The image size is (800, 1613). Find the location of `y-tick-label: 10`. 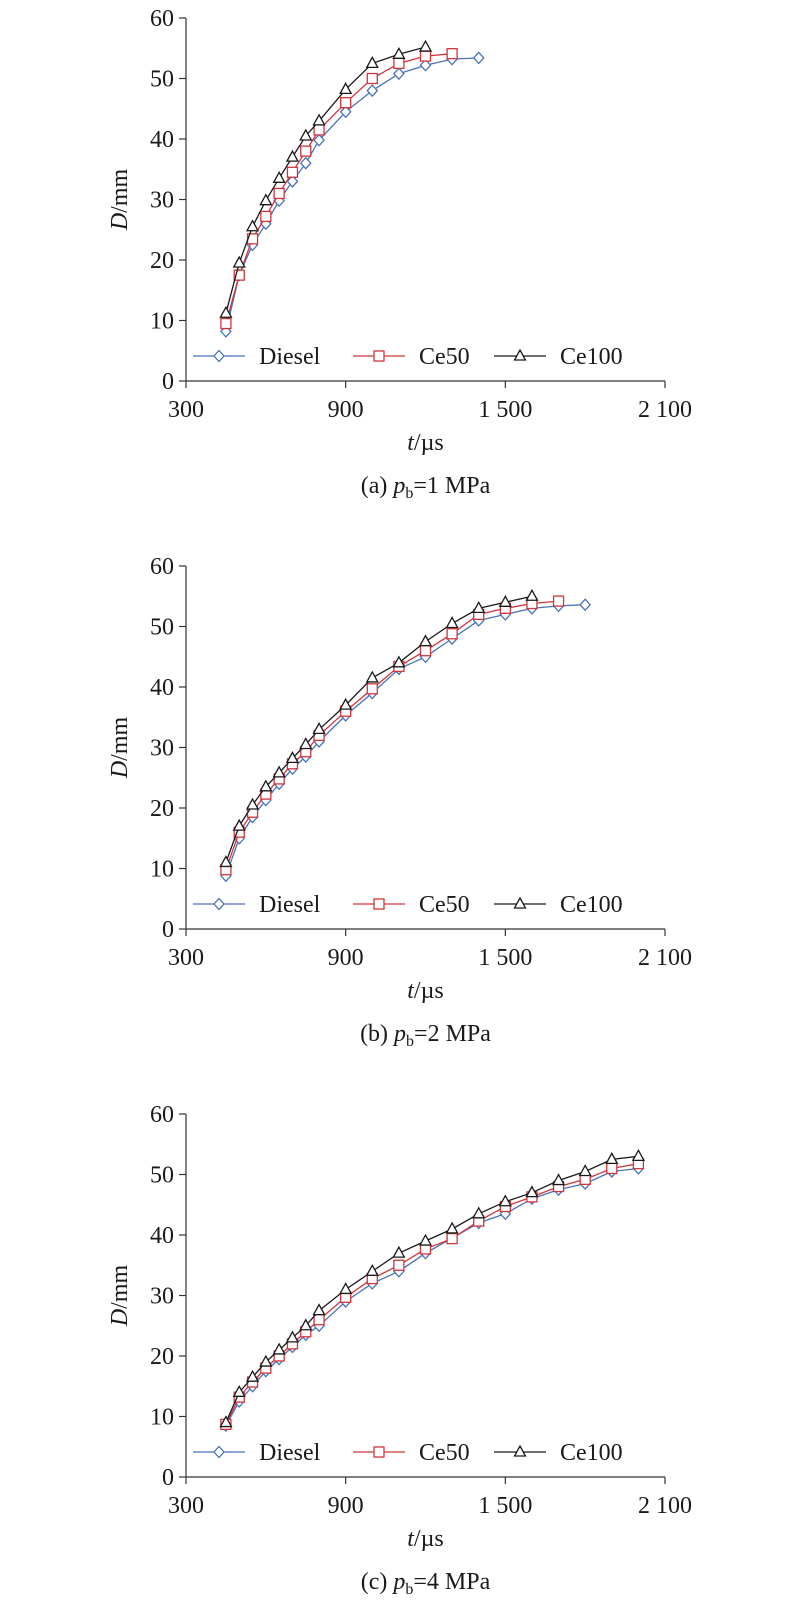

y-tick-label: 10 is located at coordinates (162, 1418).